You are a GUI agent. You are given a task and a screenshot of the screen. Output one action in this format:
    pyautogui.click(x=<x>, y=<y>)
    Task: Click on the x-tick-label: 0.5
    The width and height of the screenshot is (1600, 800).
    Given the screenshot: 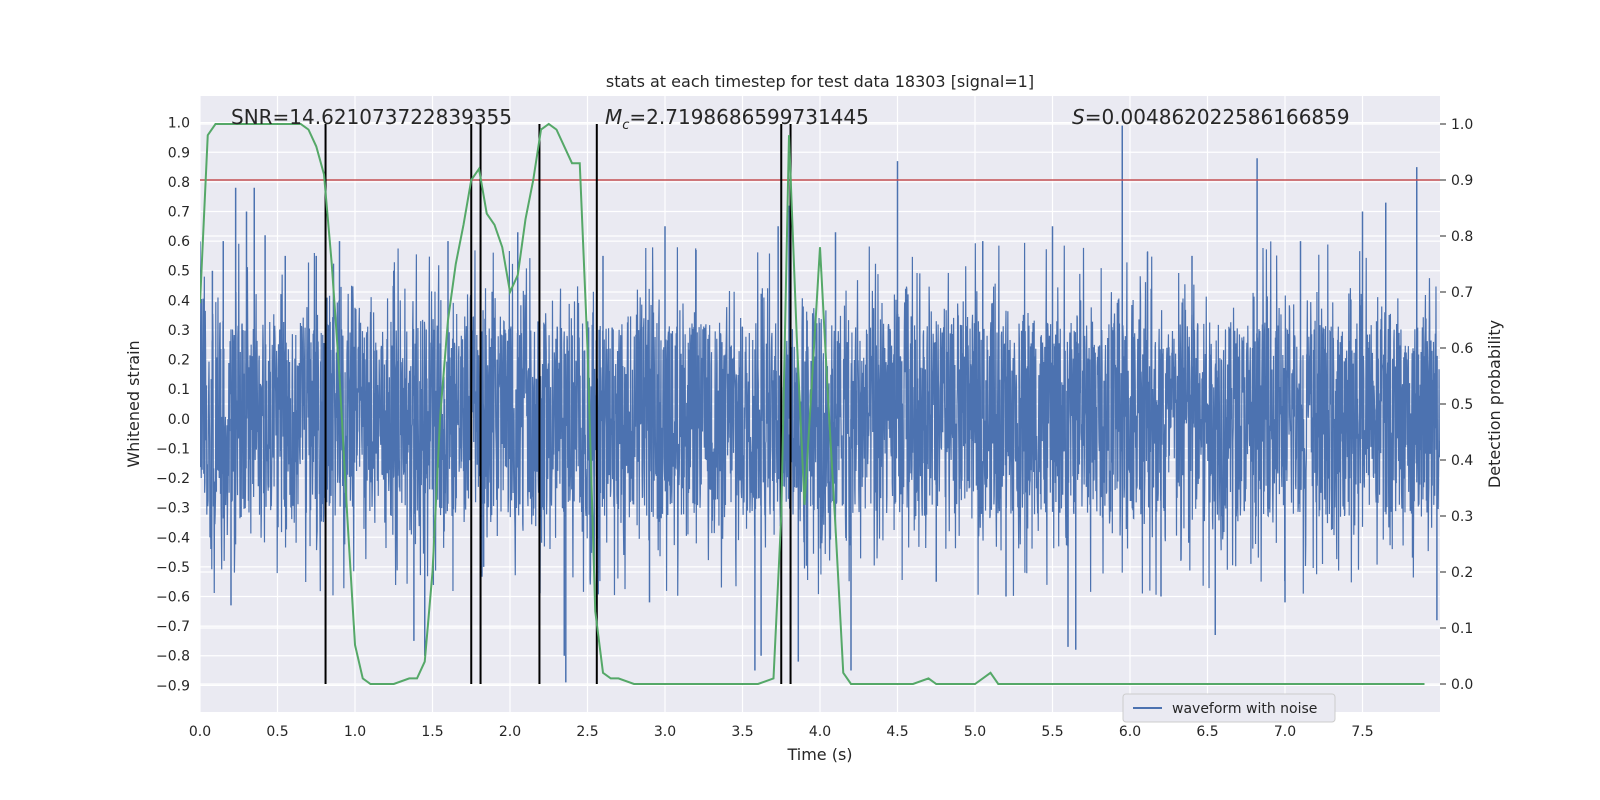 What is the action you would take?
    pyautogui.click(x=277, y=732)
    